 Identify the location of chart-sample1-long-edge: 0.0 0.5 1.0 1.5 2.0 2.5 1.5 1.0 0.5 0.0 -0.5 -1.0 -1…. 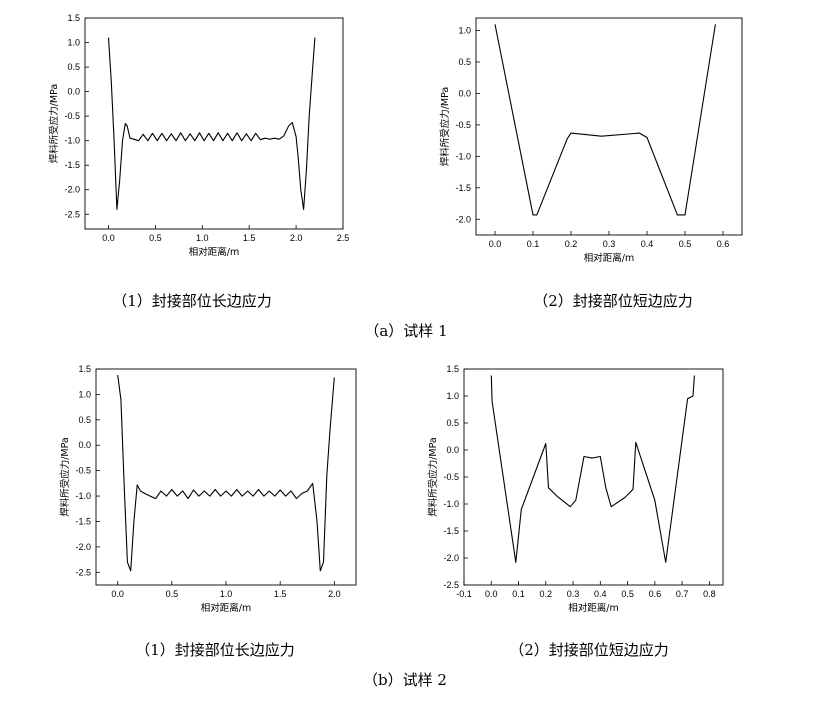
(198, 135).